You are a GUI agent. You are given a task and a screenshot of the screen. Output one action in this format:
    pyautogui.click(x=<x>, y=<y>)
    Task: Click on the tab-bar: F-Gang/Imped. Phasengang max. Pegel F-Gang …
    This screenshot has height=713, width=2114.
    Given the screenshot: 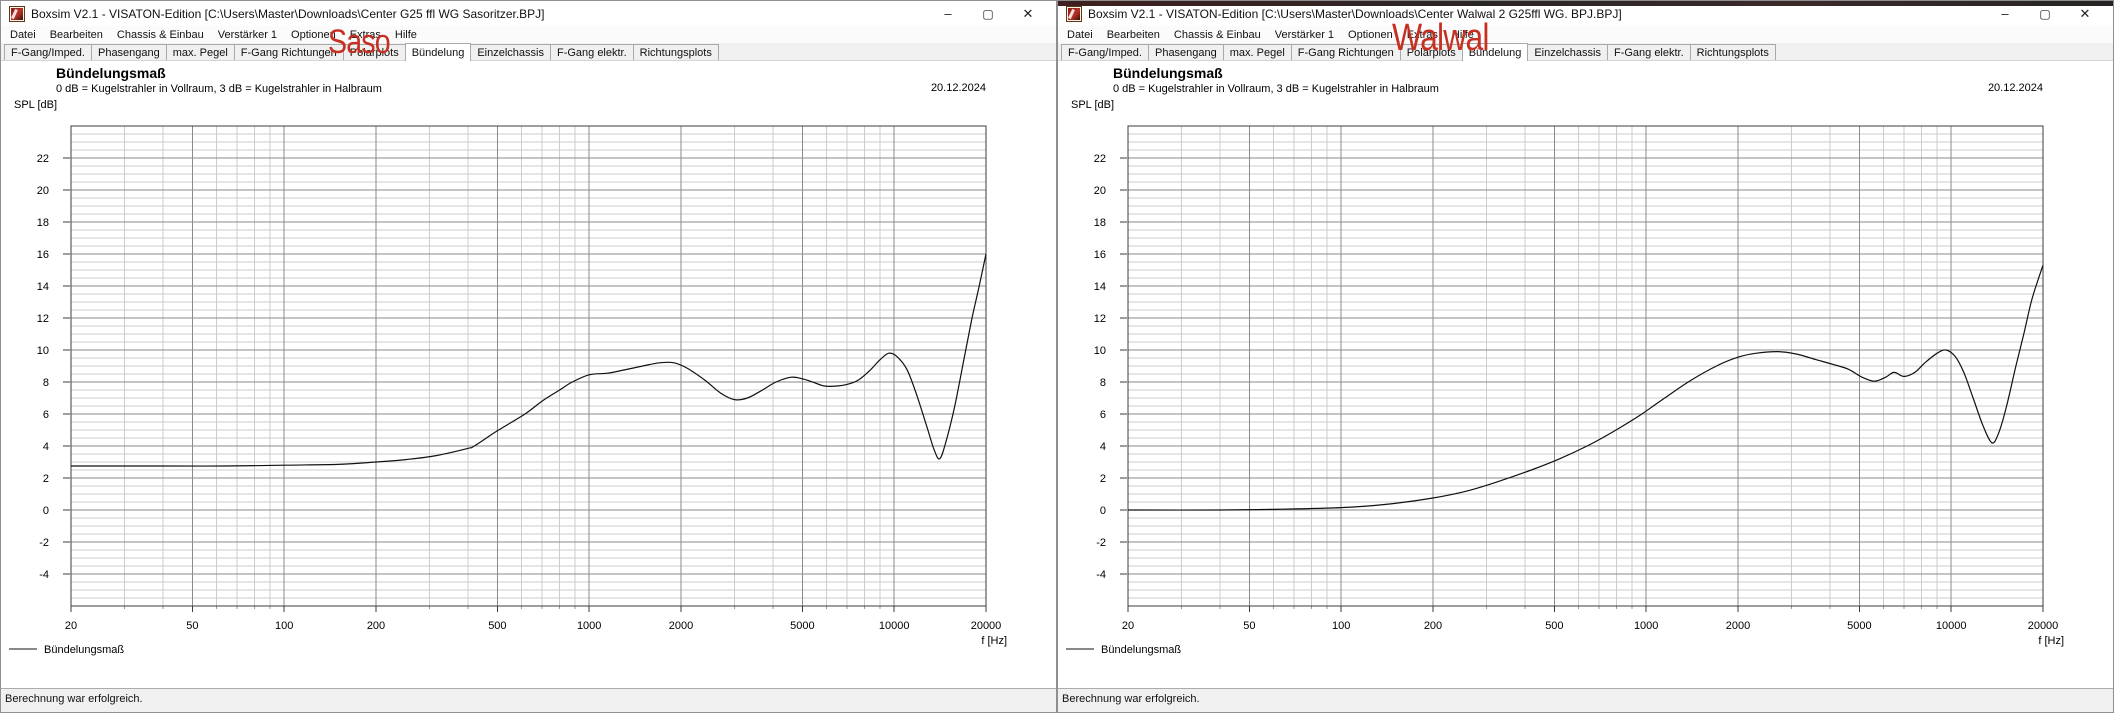 What is the action you would take?
    pyautogui.click(x=1585, y=52)
    